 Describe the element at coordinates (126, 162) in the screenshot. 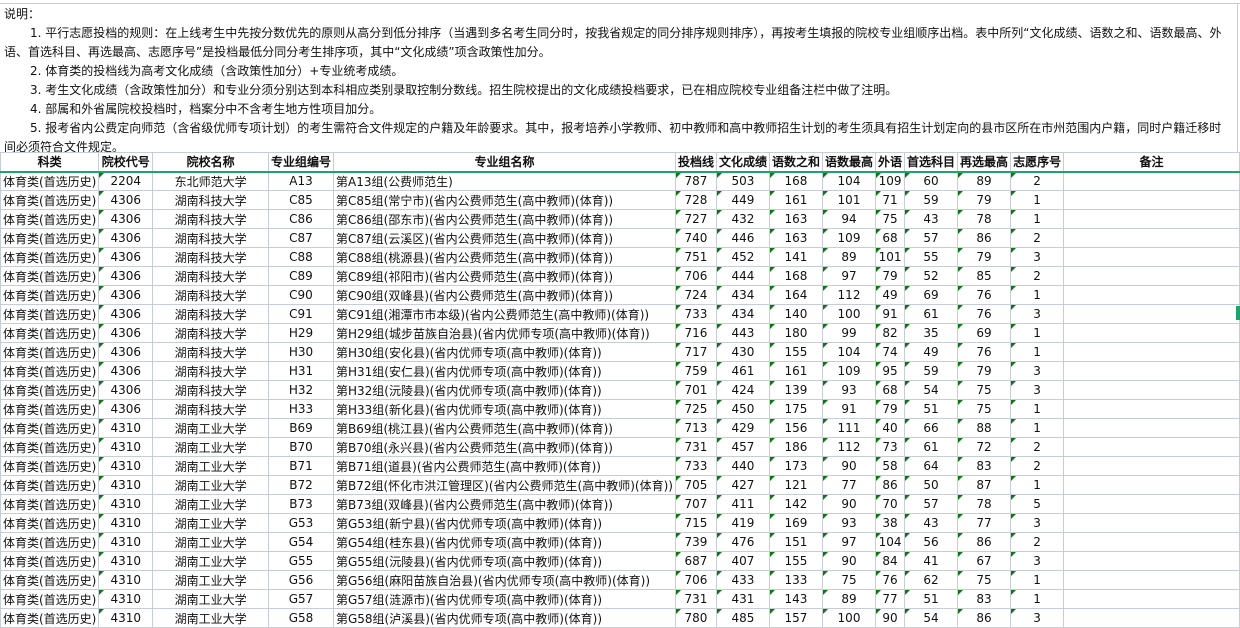

I see `header-school-code: 院校代号` at that location.